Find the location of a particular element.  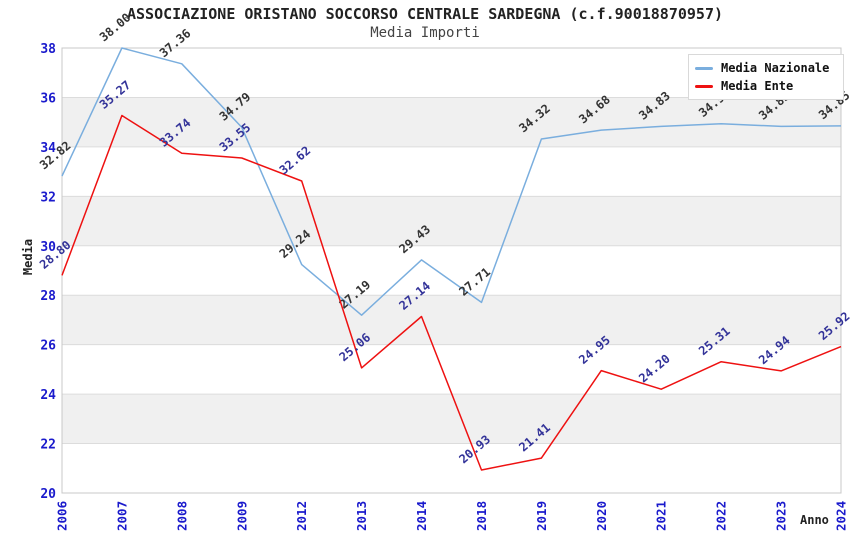

y-tick-label: 34 is located at coordinates (48, 148).